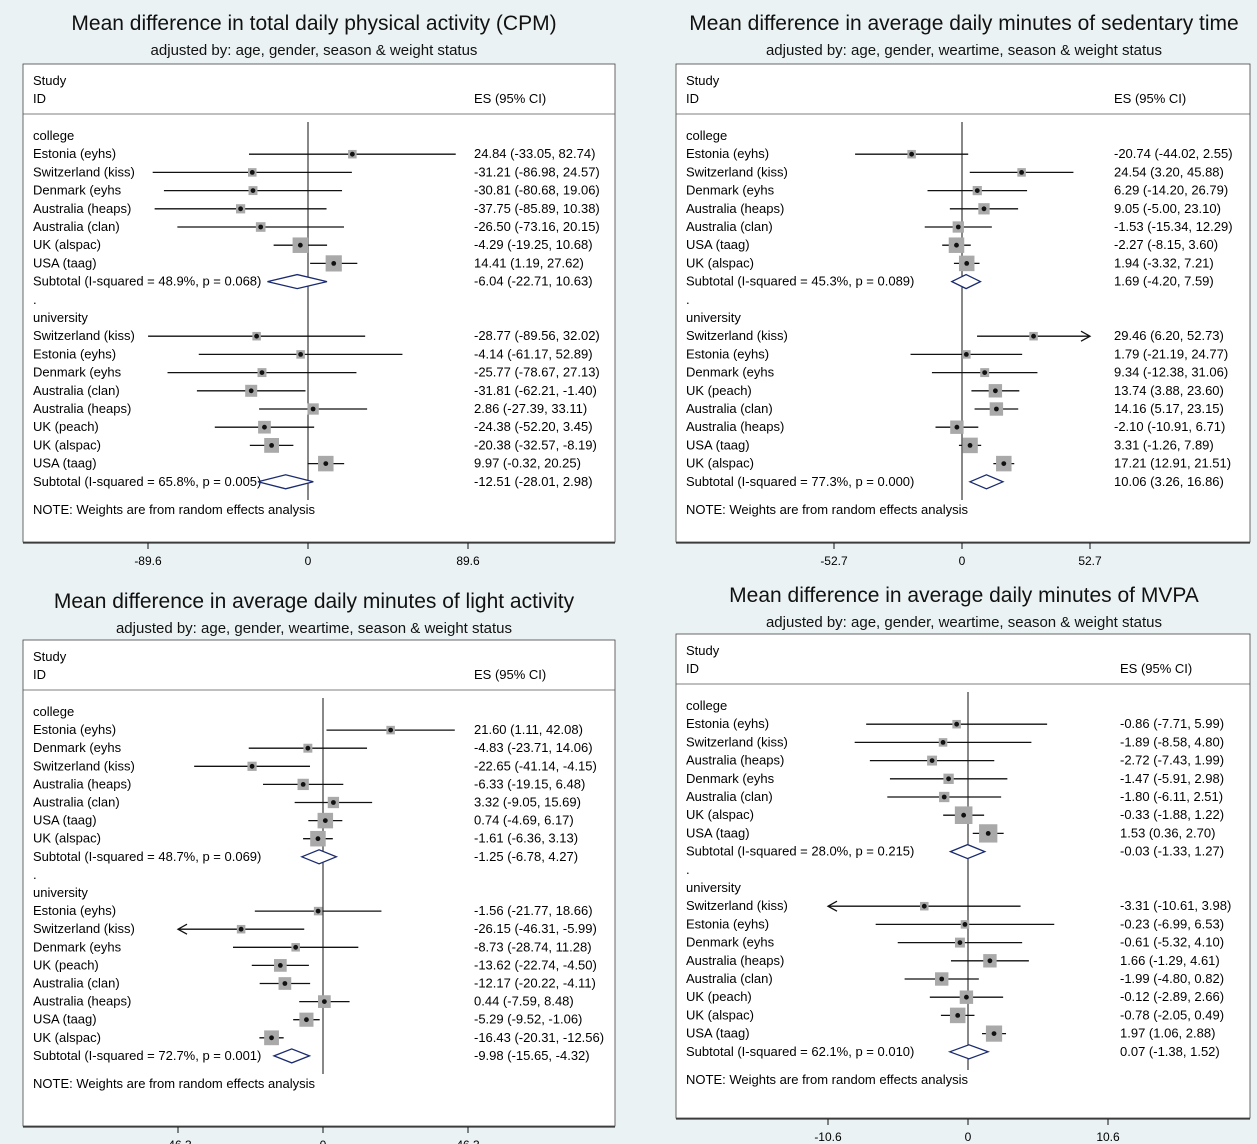 This screenshot has height=1144, width=1257. I want to click on study-es: 29.46 (6.20, 52.73), so click(1169, 335).